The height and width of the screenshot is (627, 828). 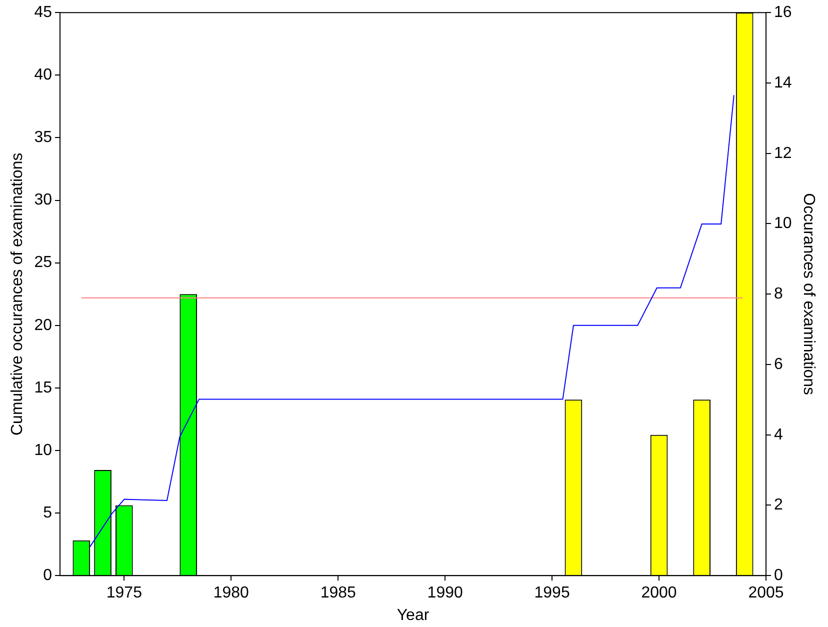 I want to click on y2-tick-label: 6, so click(x=779, y=364).